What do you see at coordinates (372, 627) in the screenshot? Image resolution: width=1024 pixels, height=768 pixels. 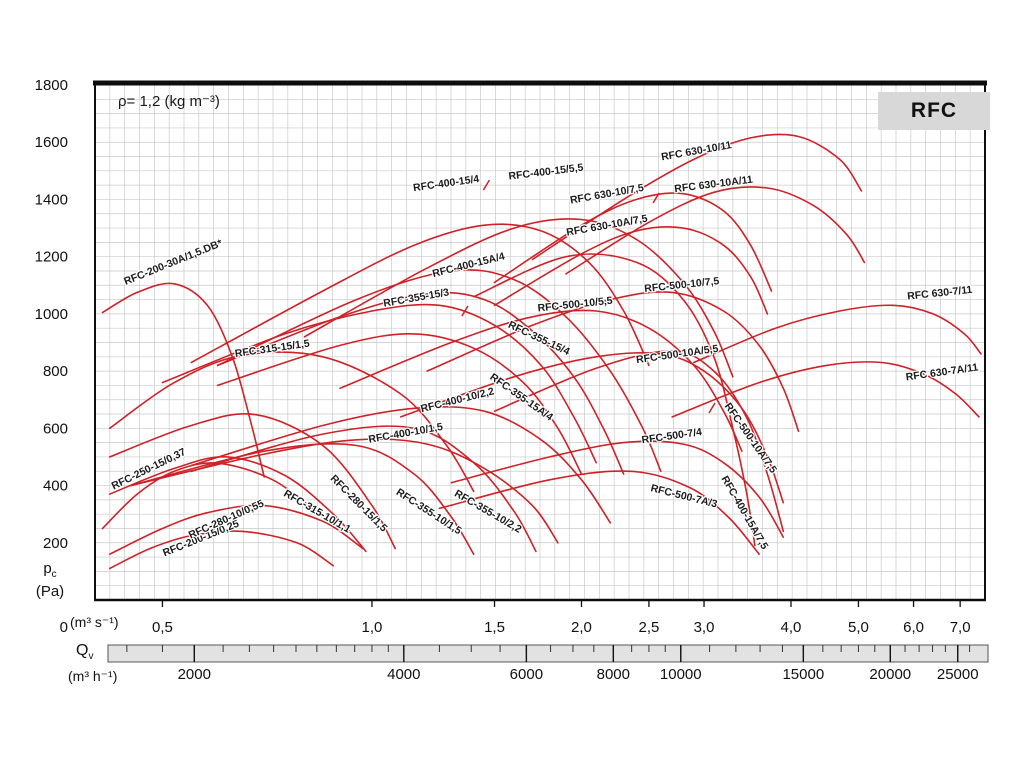 I see `axis-tick-label: 1,0` at bounding box center [372, 627].